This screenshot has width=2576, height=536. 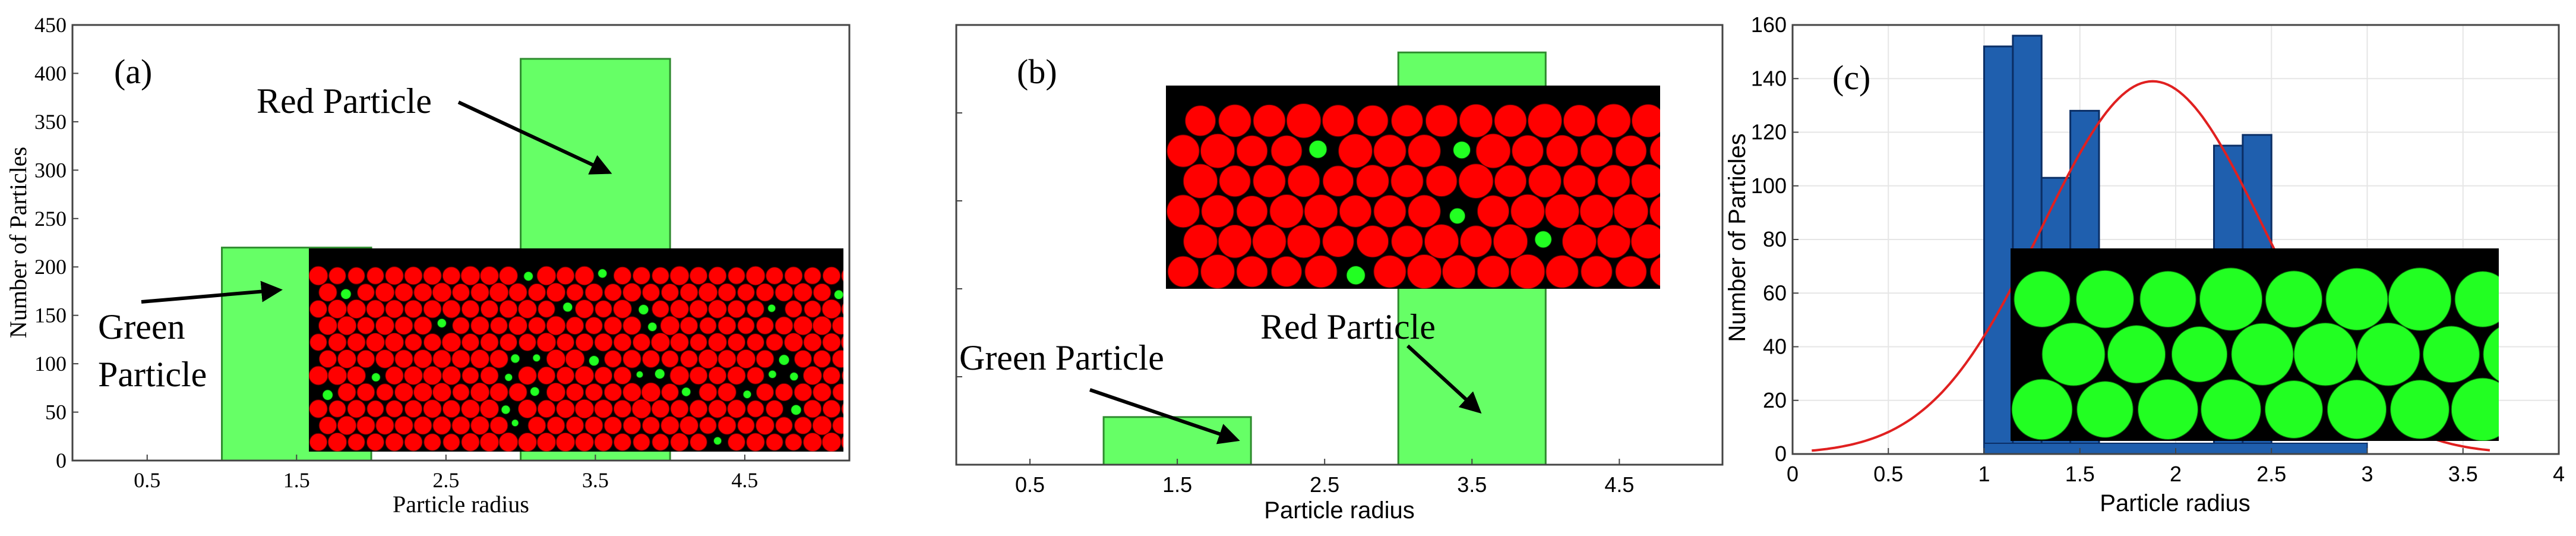 What do you see at coordinates (1793, 474) in the screenshot?
I see `x-tick-label: 0` at bounding box center [1793, 474].